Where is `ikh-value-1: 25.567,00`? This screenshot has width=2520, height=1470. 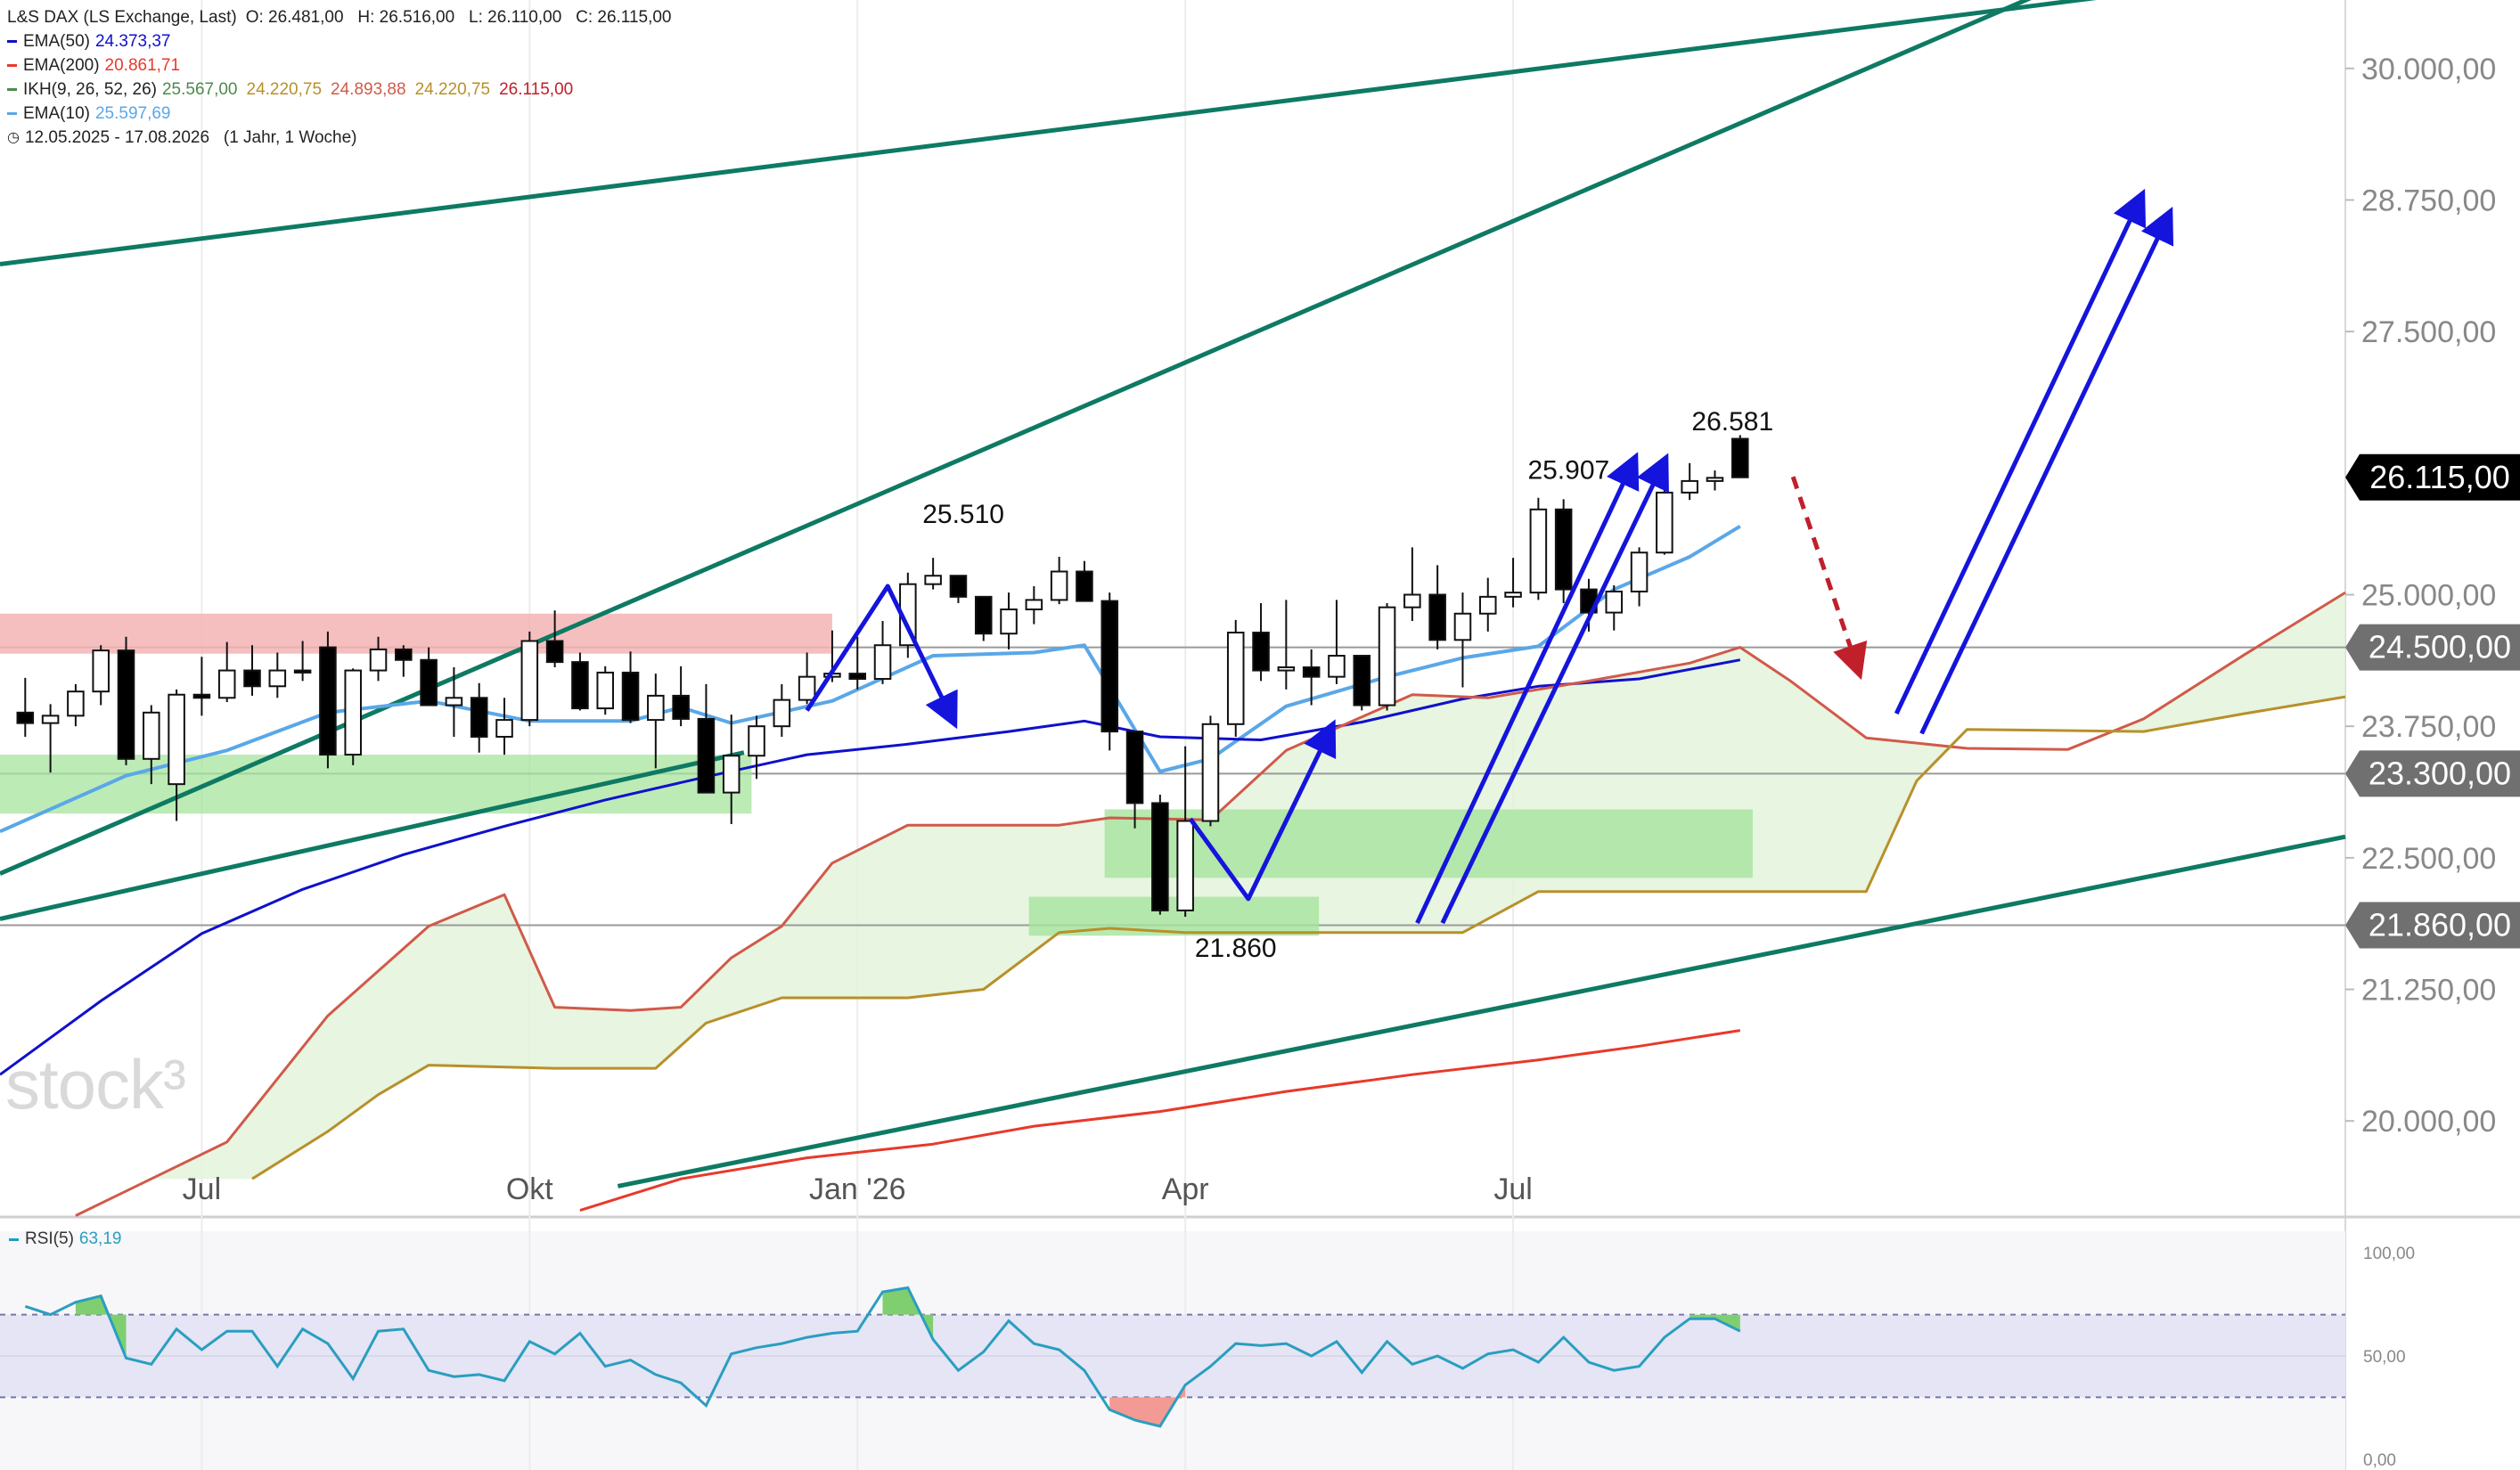
ikh-value-1: 25.567,00 is located at coordinates (199, 89).